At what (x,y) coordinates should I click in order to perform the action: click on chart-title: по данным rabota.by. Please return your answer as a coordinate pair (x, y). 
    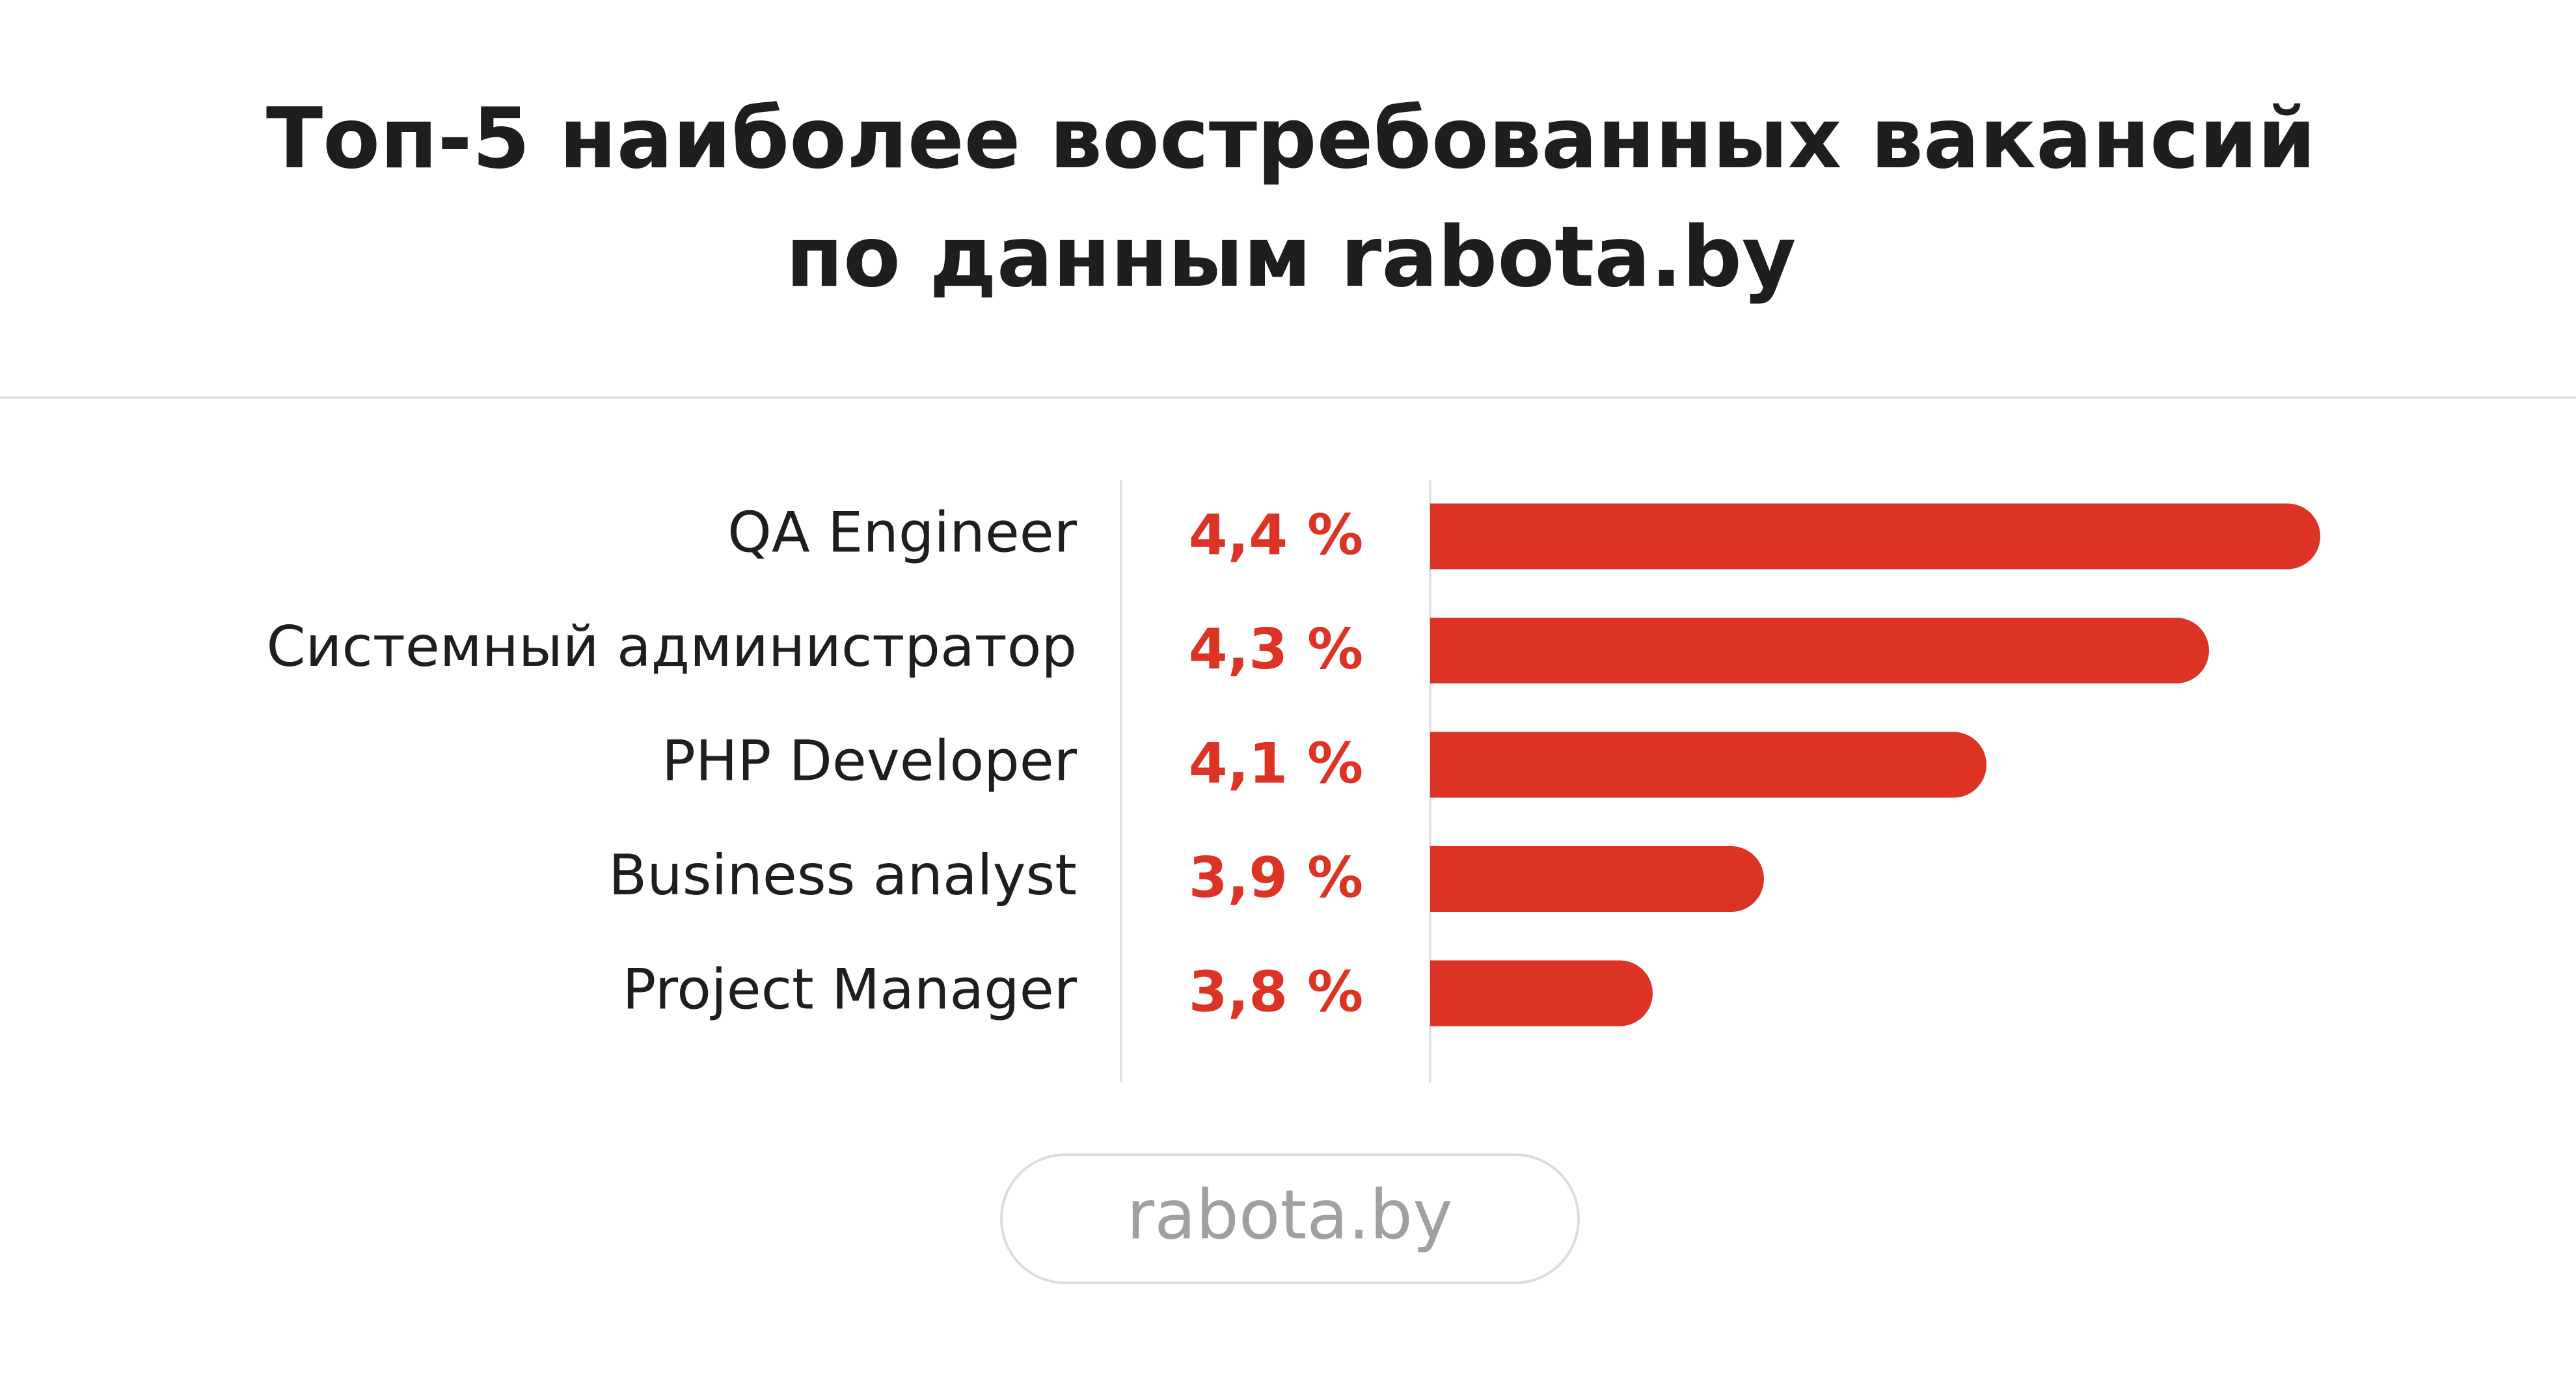
    Looking at the image, I should click on (1291, 257).